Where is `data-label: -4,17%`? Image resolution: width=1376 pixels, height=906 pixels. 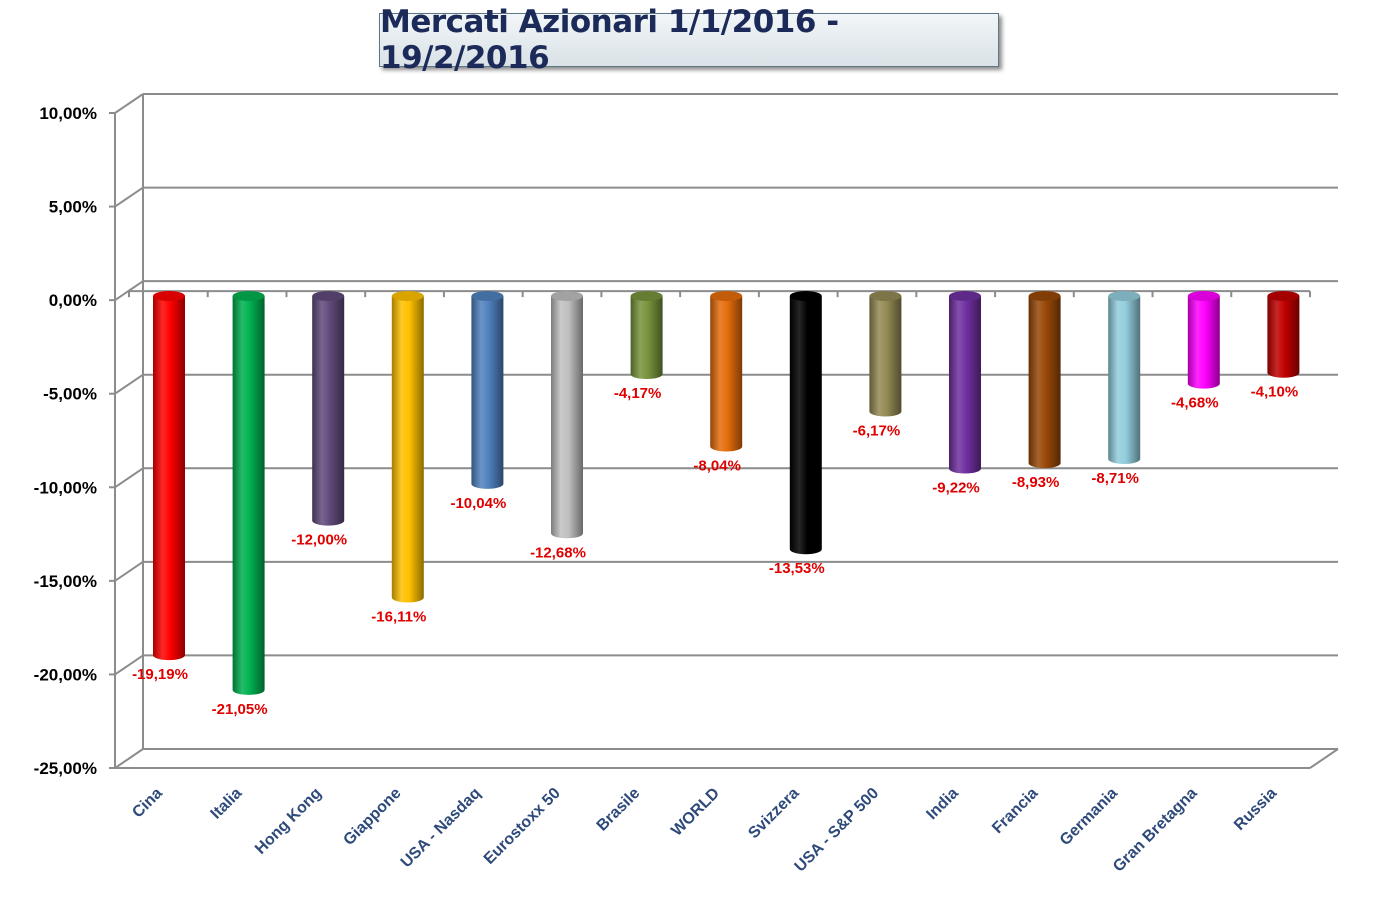
data-label: -4,17% is located at coordinates (638, 393).